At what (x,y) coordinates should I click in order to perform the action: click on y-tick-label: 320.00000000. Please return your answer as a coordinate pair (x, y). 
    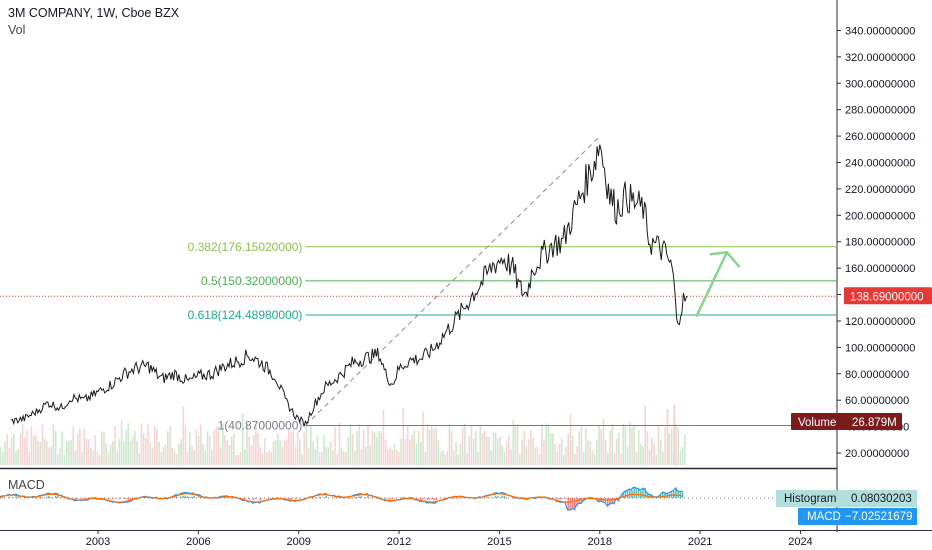
    Looking at the image, I should click on (880, 58).